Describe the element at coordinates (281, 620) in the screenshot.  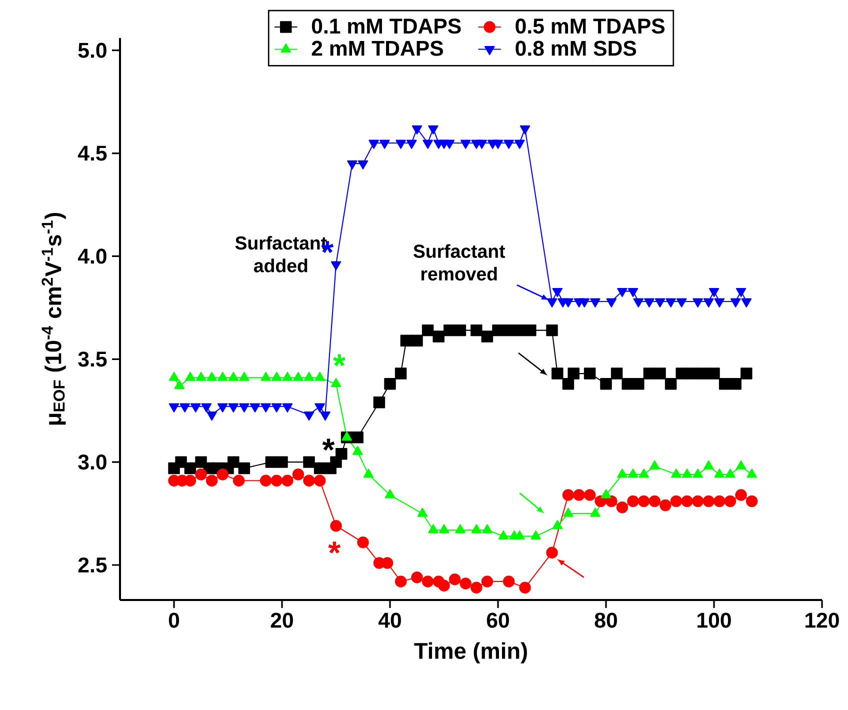
I see `x-tick-label: 20` at that location.